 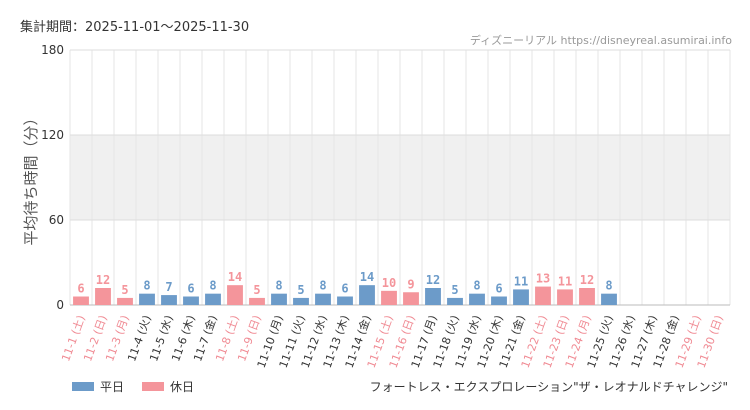 I want to click on y-tick-label: 60, so click(x=56, y=220).